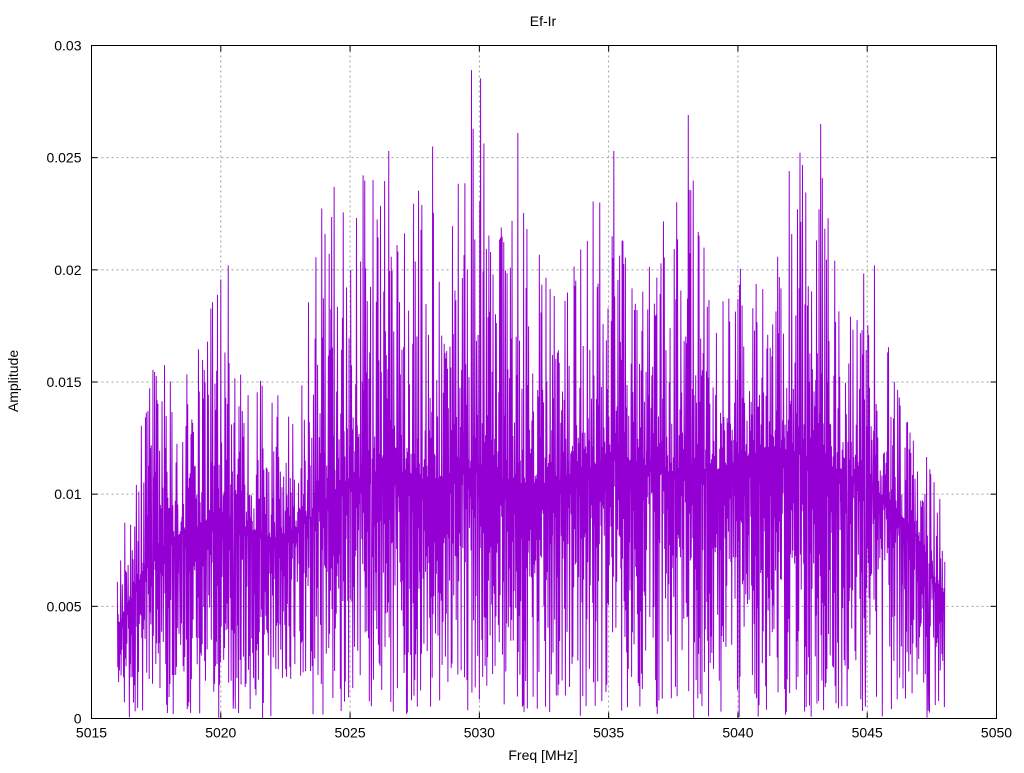 Image resolution: width=1024 pixels, height=773 pixels. What do you see at coordinates (67, 270) in the screenshot?
I see `y-tick-label: 0.02` at bounding box center [67, 270].